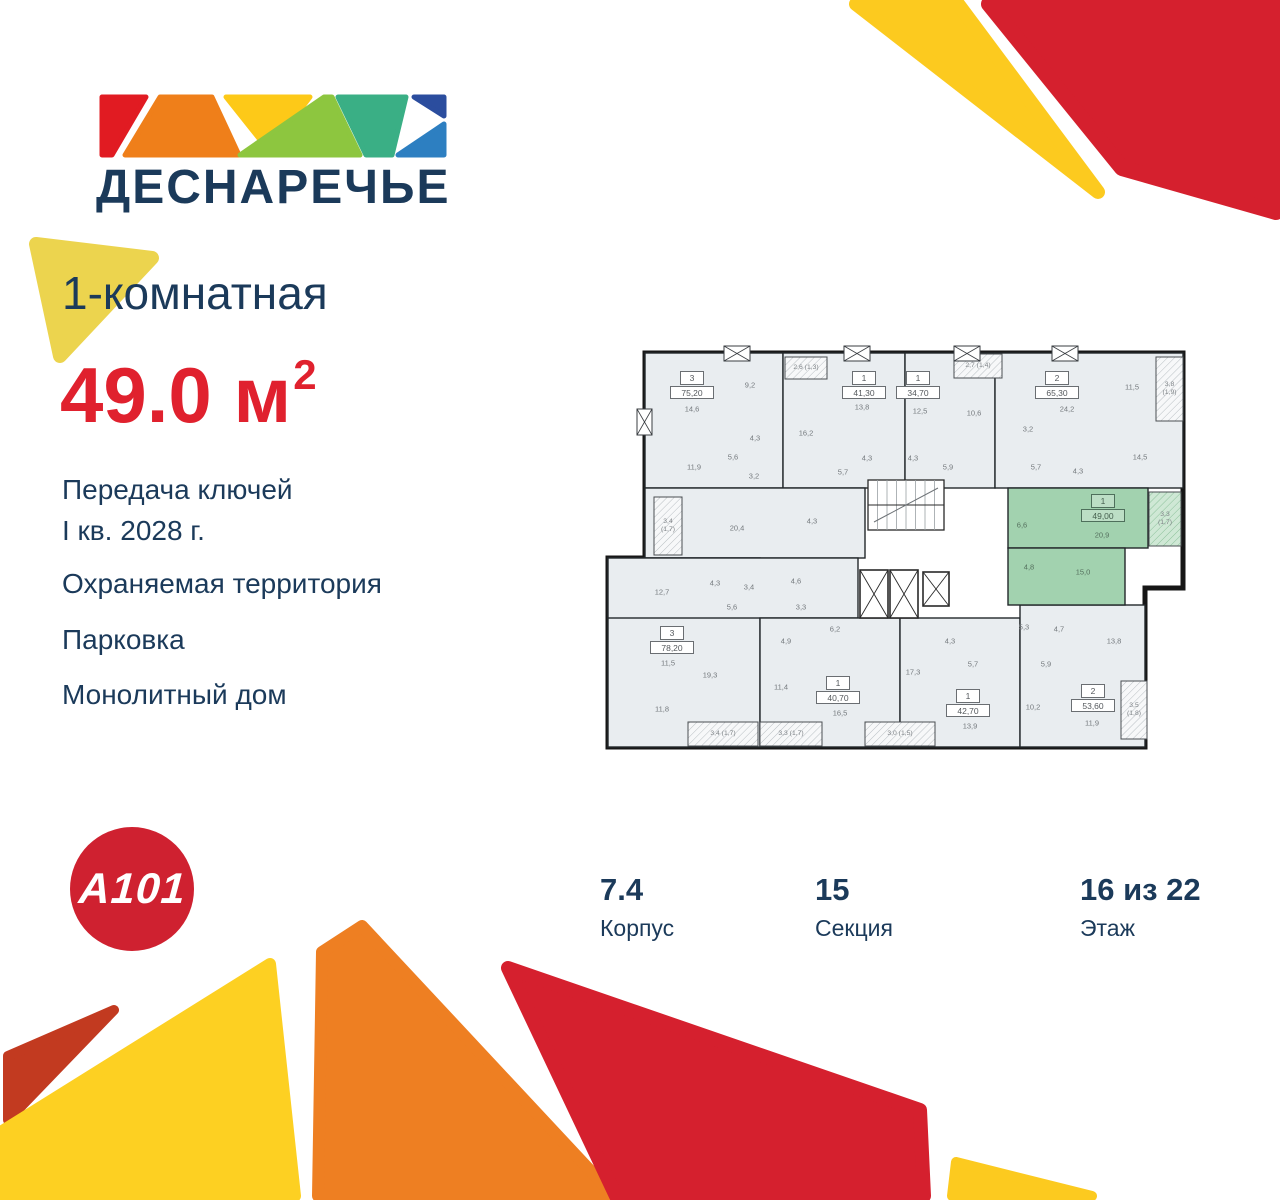 This screenshot has height=1200, width=1280. What do you see at coordinates (672, 647) in the screenshot?
I see `apartment-total-area: 78,20` at bounding box center [672, 647].